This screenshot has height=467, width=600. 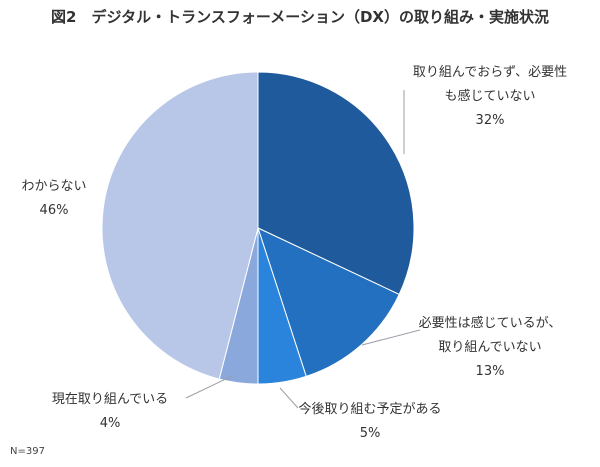 I want to click on slice-label-4-line-0: わからない, so click(x=53, y=186).